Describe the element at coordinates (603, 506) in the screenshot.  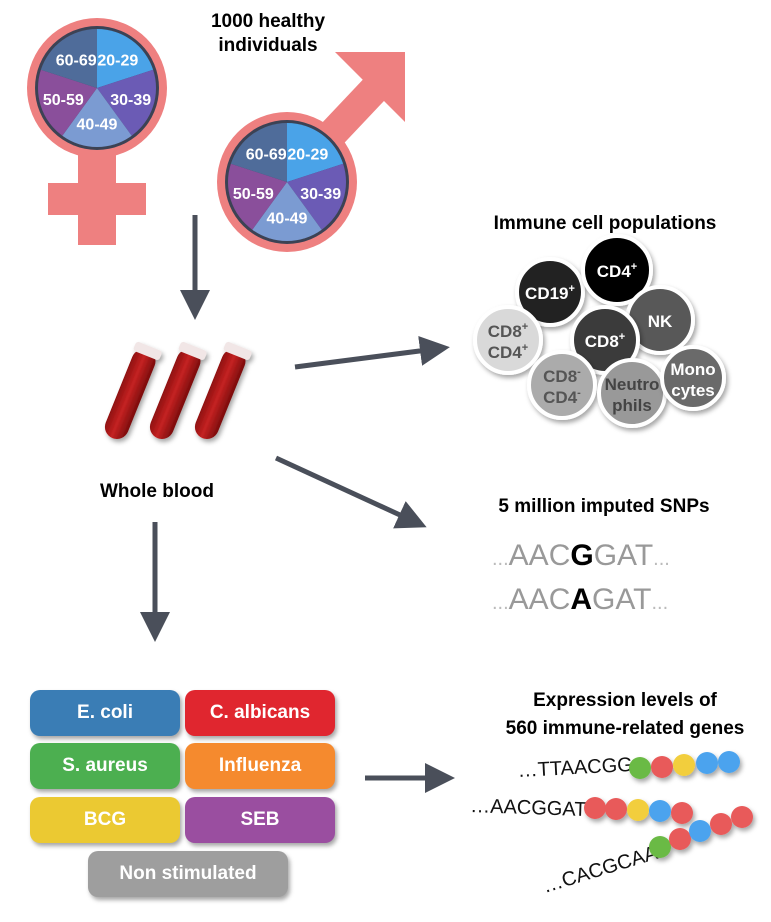
I see `snps-title: 5 million imputed SNPs` at that location.